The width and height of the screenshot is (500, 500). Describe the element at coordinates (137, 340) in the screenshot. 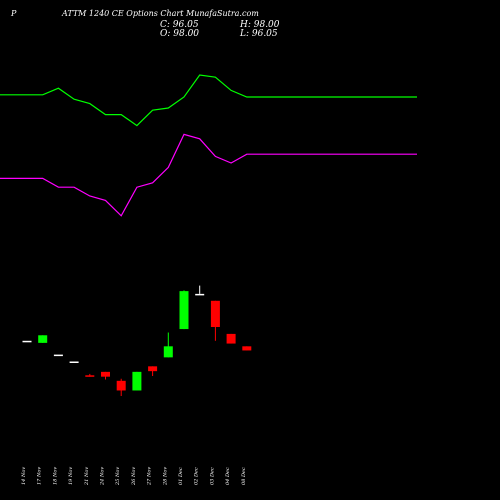

I see `candles` at that location.